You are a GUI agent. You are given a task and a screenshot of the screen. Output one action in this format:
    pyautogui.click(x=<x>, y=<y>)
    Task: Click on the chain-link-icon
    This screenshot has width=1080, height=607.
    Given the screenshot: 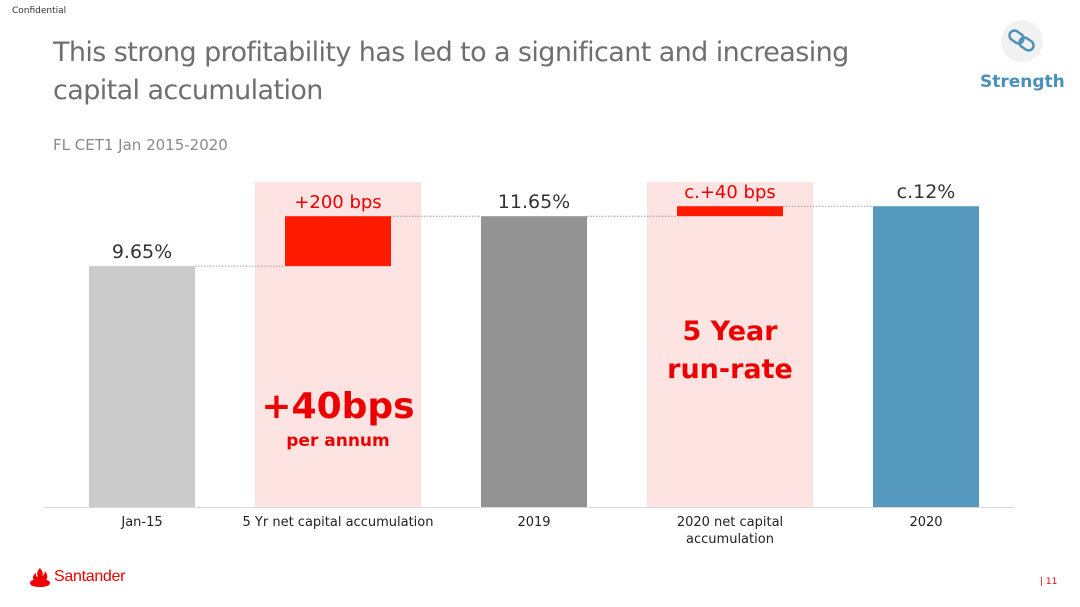 What is the action you would take?
    pyautogui.click(x=1021, y=40)
    